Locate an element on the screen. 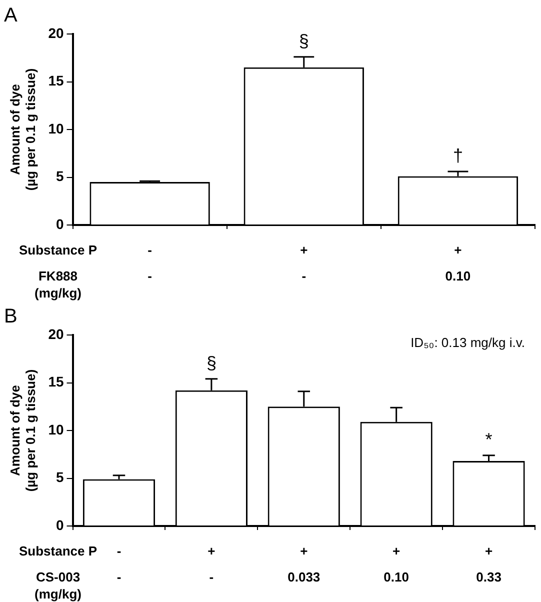 Image resolution: width=541 pixels, height=602 pixels. data-label: * is located at coordinates (488, 439).